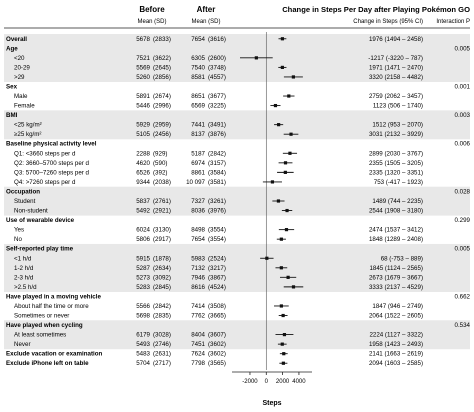 Image resolution: width=474 pixels, height=412 pixels. Describe the element at coordinates (198, 287) in the screenshot. I see `after-mean: 8616` at that location.